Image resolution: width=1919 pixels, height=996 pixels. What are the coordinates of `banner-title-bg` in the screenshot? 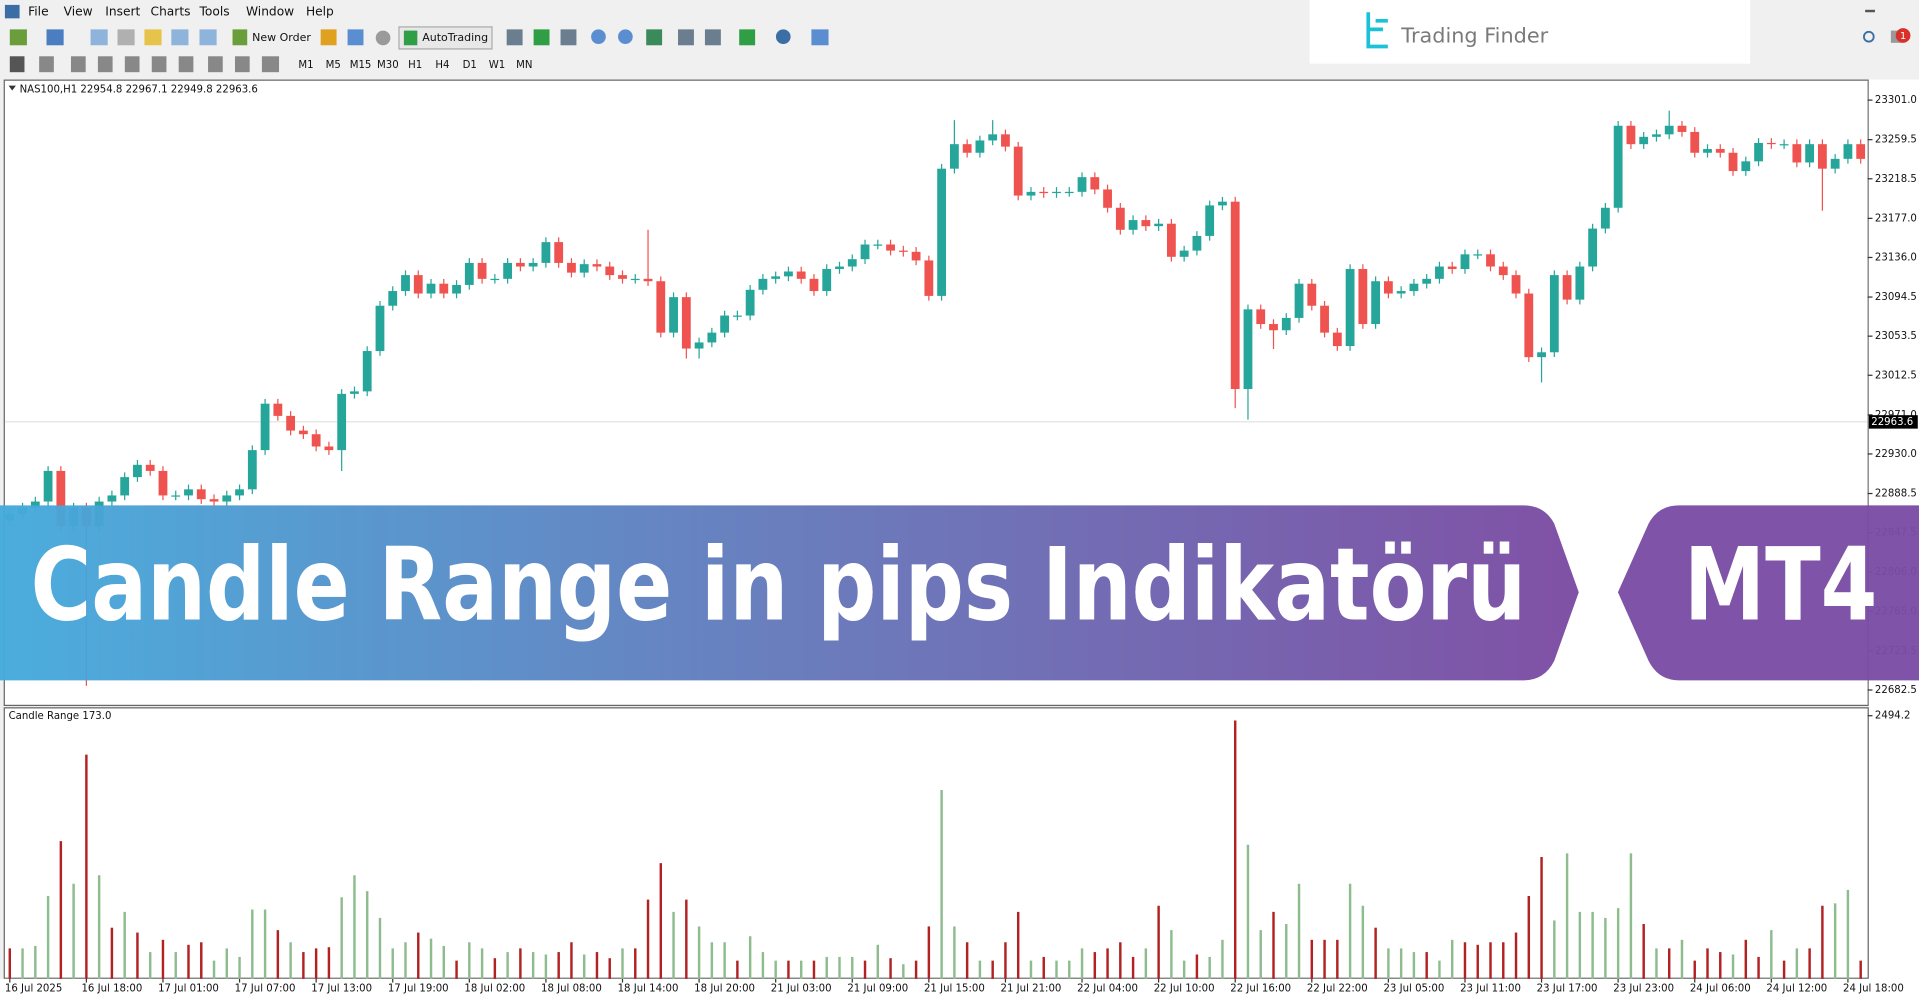 It's located at (789, 593).